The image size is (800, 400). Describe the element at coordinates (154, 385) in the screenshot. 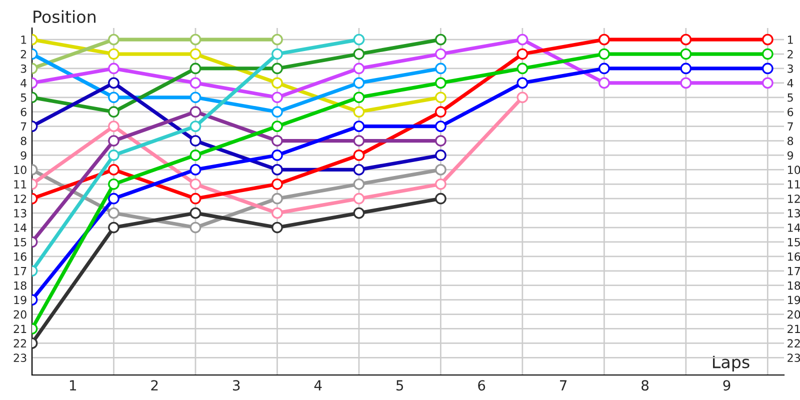

I see `x-tick-label: 2` at that location.